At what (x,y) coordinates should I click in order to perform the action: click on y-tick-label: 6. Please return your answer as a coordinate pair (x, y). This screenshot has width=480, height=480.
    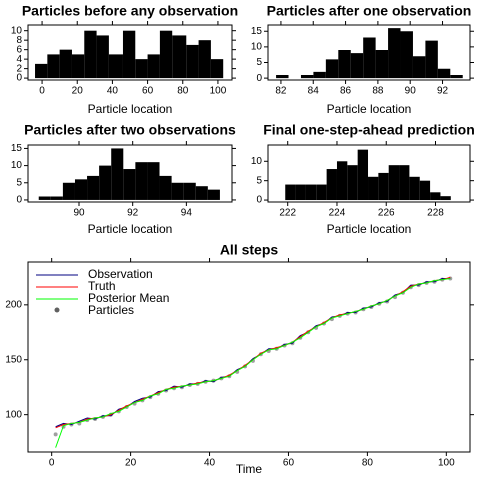
    Looking at the image, I should click on (19, 49).